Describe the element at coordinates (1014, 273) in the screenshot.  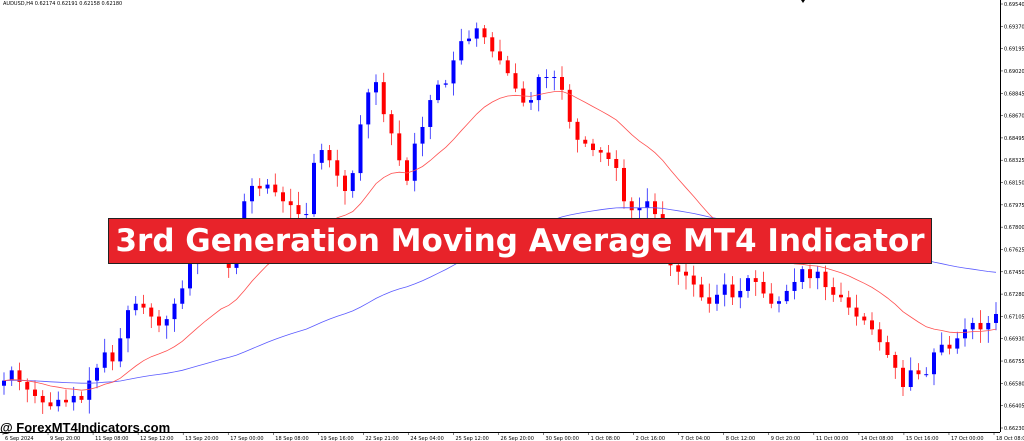
I see `price-tick-label: 0.67450` at that location.